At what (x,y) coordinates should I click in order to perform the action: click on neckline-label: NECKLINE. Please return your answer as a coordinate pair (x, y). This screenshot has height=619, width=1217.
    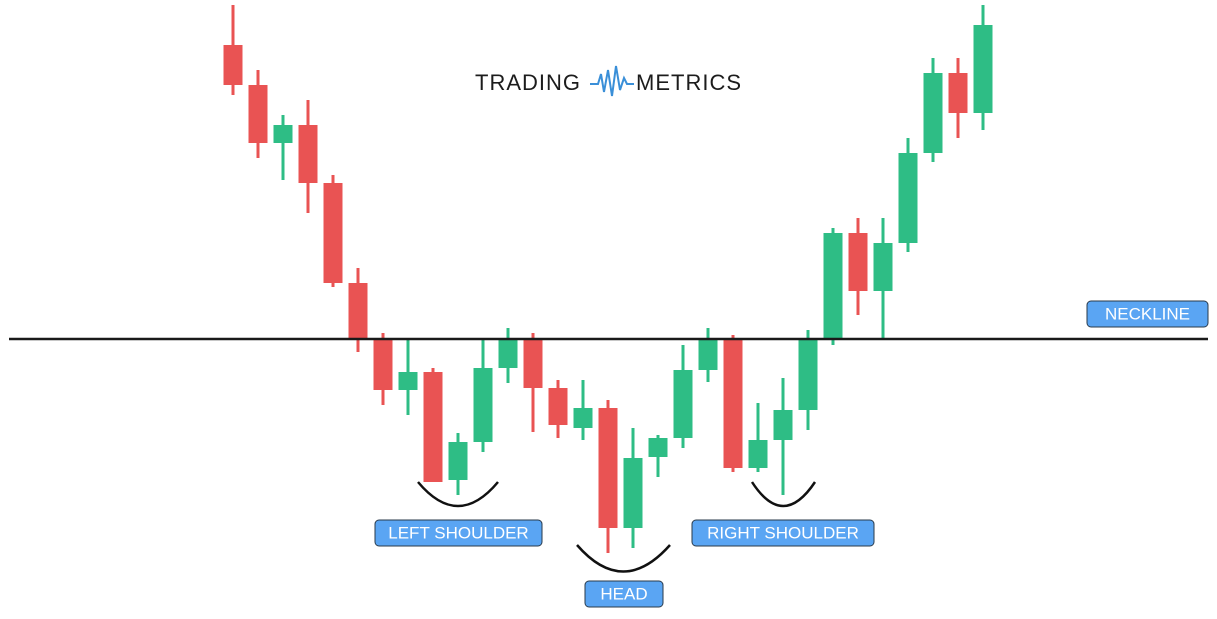
    Looking at the image, I should click on (1147, 313).